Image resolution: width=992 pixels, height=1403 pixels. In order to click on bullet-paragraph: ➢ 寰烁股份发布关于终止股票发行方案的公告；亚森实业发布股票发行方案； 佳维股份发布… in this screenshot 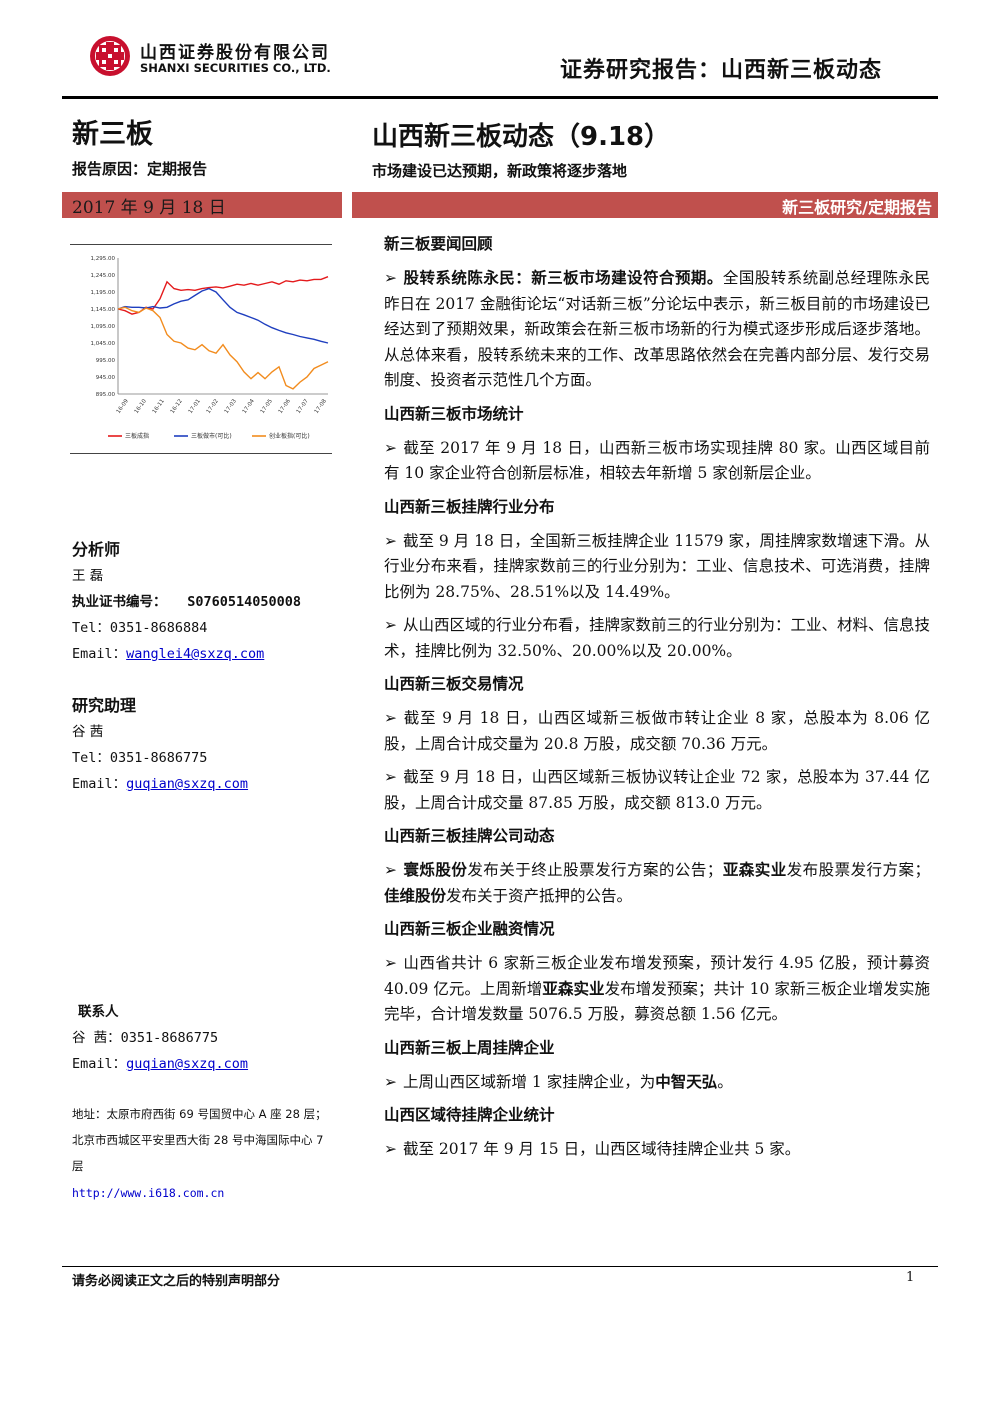, I will do `click(657, 883)`.